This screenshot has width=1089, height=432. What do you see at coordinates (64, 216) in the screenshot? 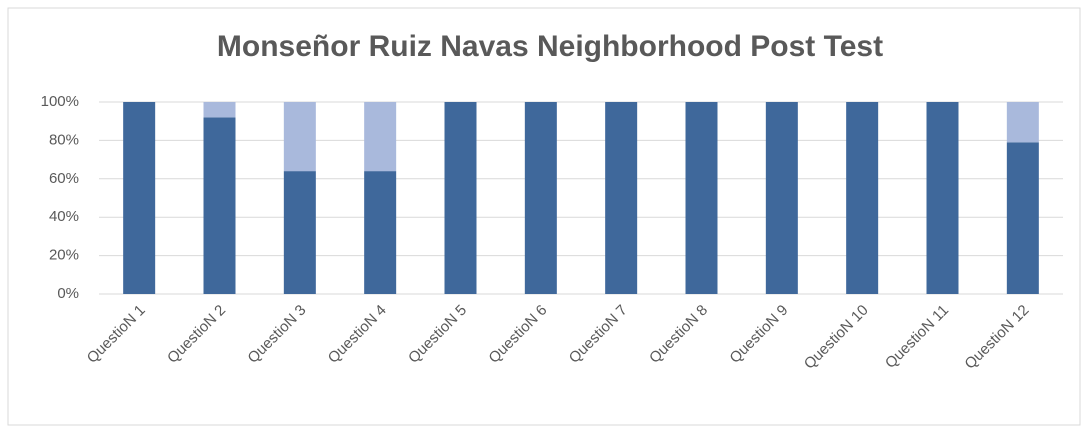
I see `y-tick-label: 40%` at bounding box center [64, 216].